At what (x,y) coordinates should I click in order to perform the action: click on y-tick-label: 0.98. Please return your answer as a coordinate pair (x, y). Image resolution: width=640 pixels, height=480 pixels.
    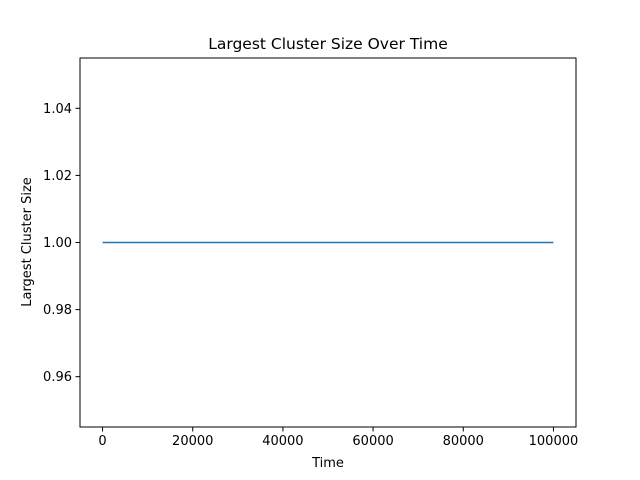
    Looking at the image, I should click on (57, 310).